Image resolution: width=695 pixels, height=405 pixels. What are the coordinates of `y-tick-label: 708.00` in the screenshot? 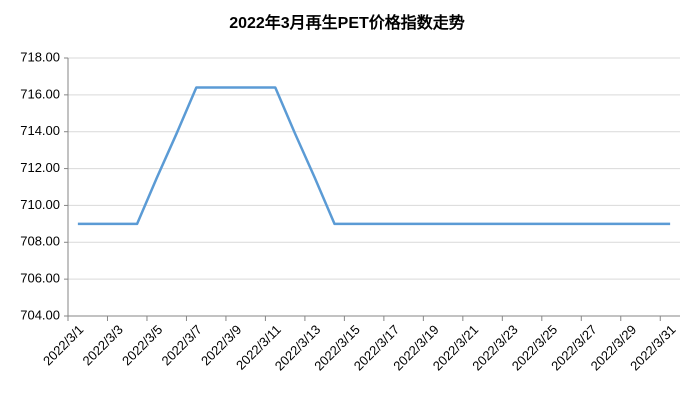 It's located at (40, 241).